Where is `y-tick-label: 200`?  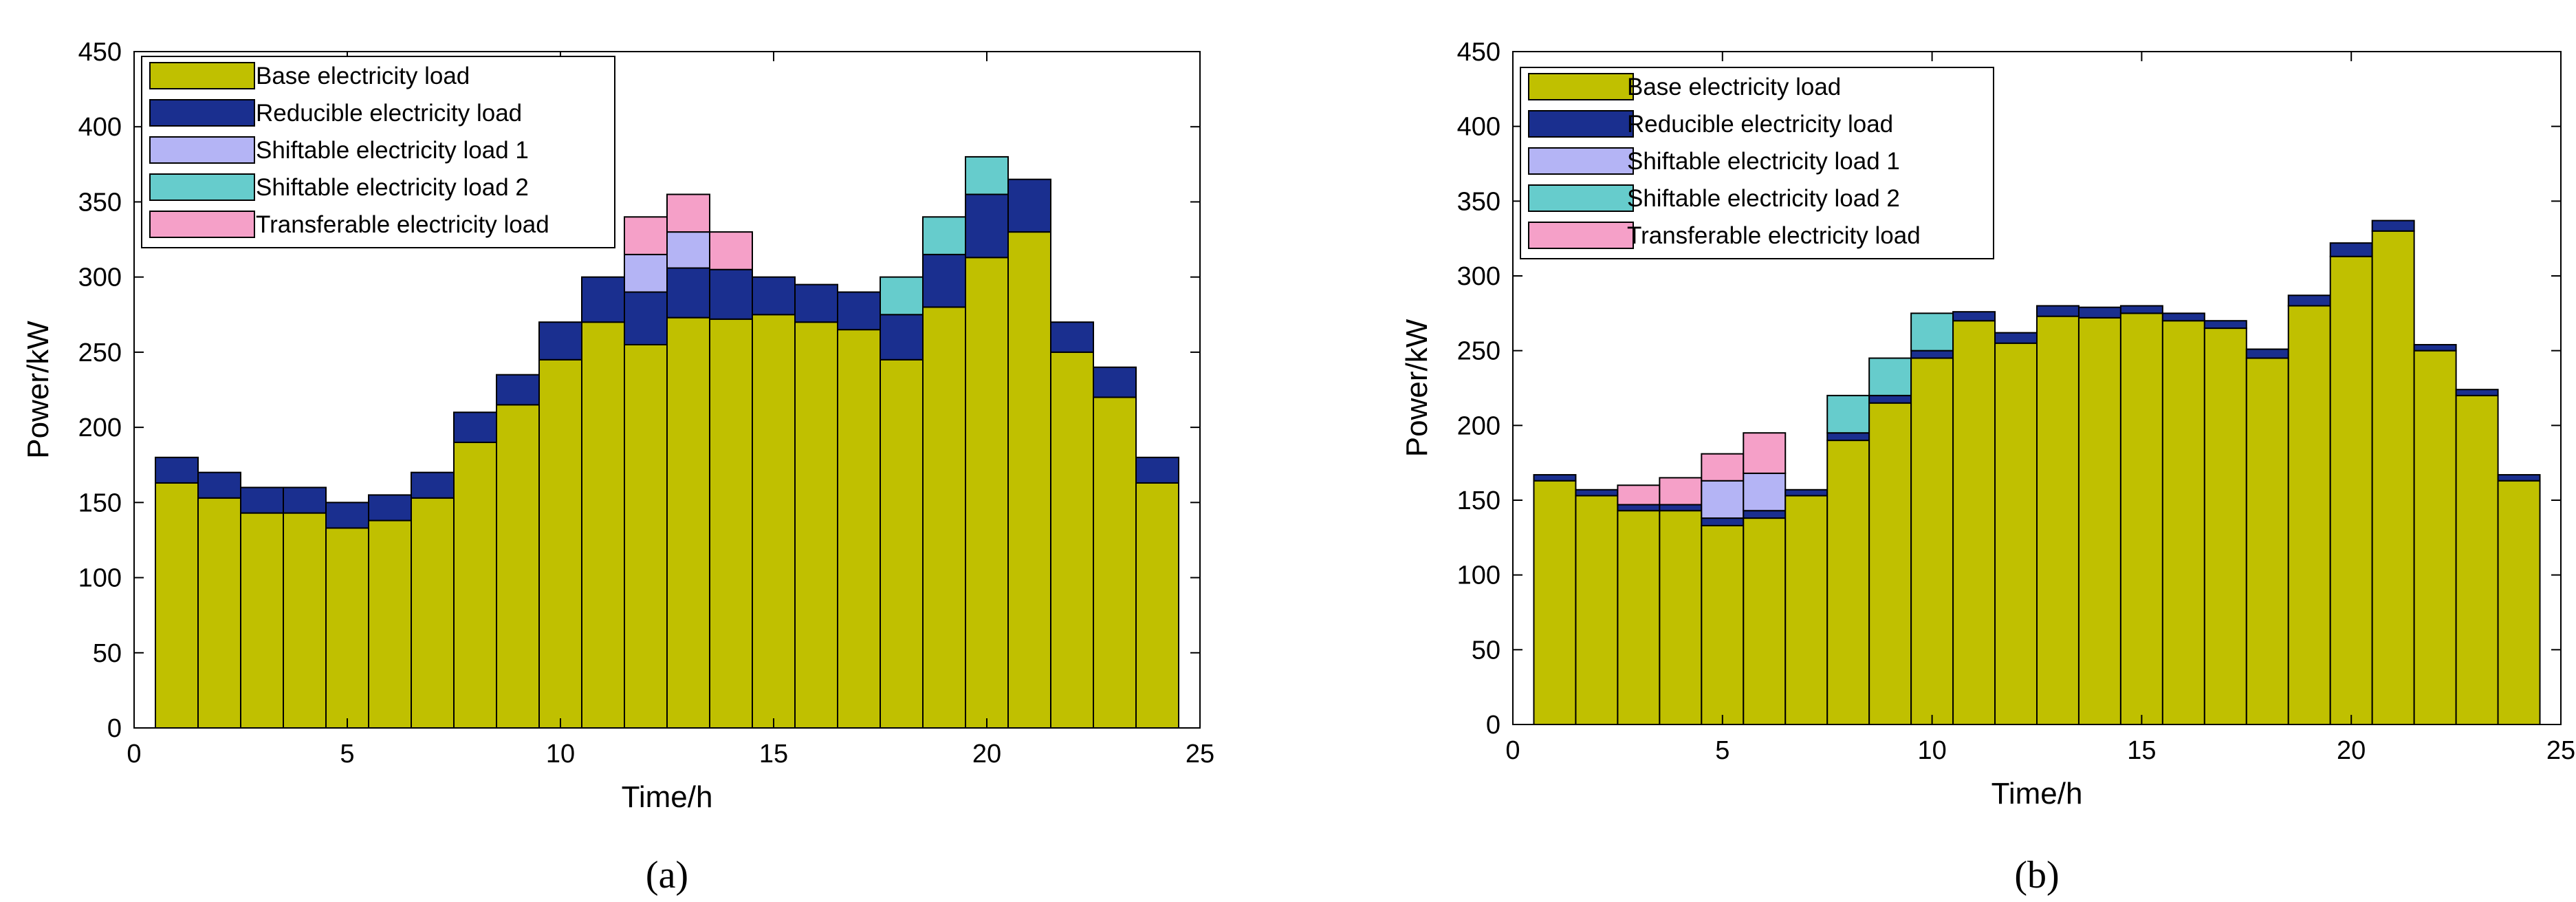 y-tick-label: 200 is located at coordinates (1478, 425).